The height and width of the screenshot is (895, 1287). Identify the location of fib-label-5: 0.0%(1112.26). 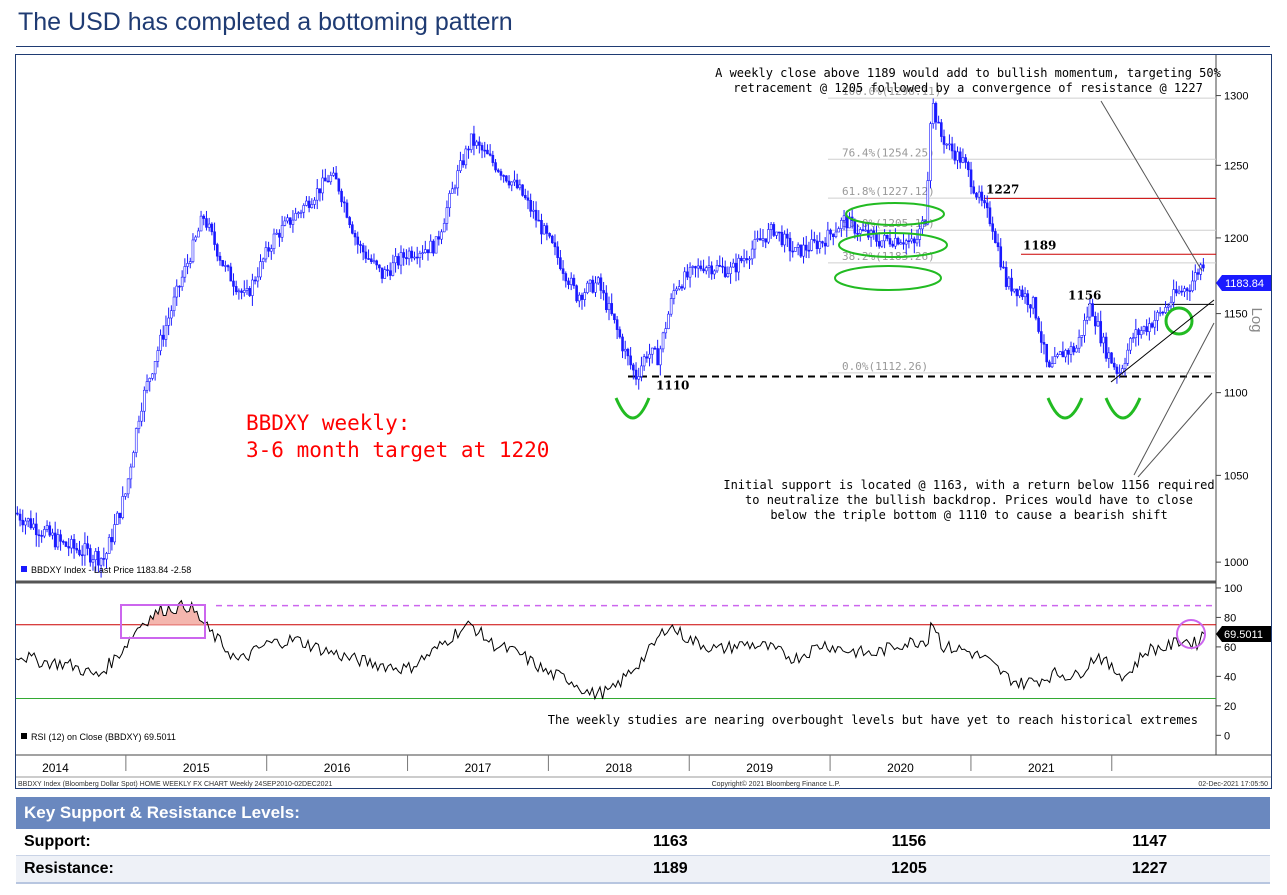
(885, 366).